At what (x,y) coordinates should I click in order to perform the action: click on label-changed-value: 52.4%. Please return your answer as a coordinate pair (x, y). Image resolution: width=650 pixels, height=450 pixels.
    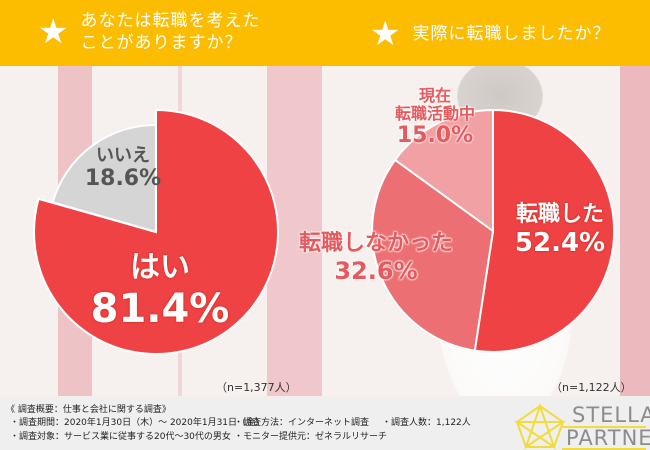
    Looking at the image, I should click on (560, 243).